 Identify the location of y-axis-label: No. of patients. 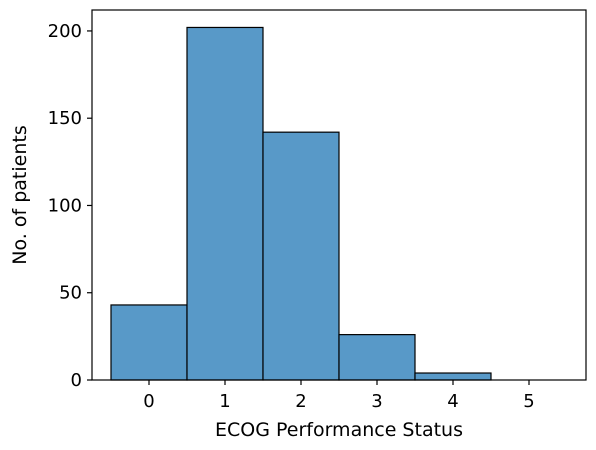
(20, 194).